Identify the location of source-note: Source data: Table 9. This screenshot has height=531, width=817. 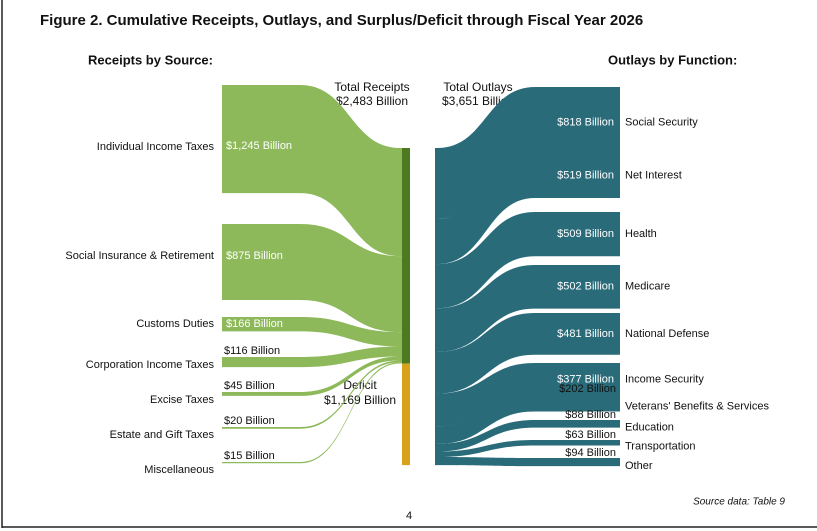
(739, 502).